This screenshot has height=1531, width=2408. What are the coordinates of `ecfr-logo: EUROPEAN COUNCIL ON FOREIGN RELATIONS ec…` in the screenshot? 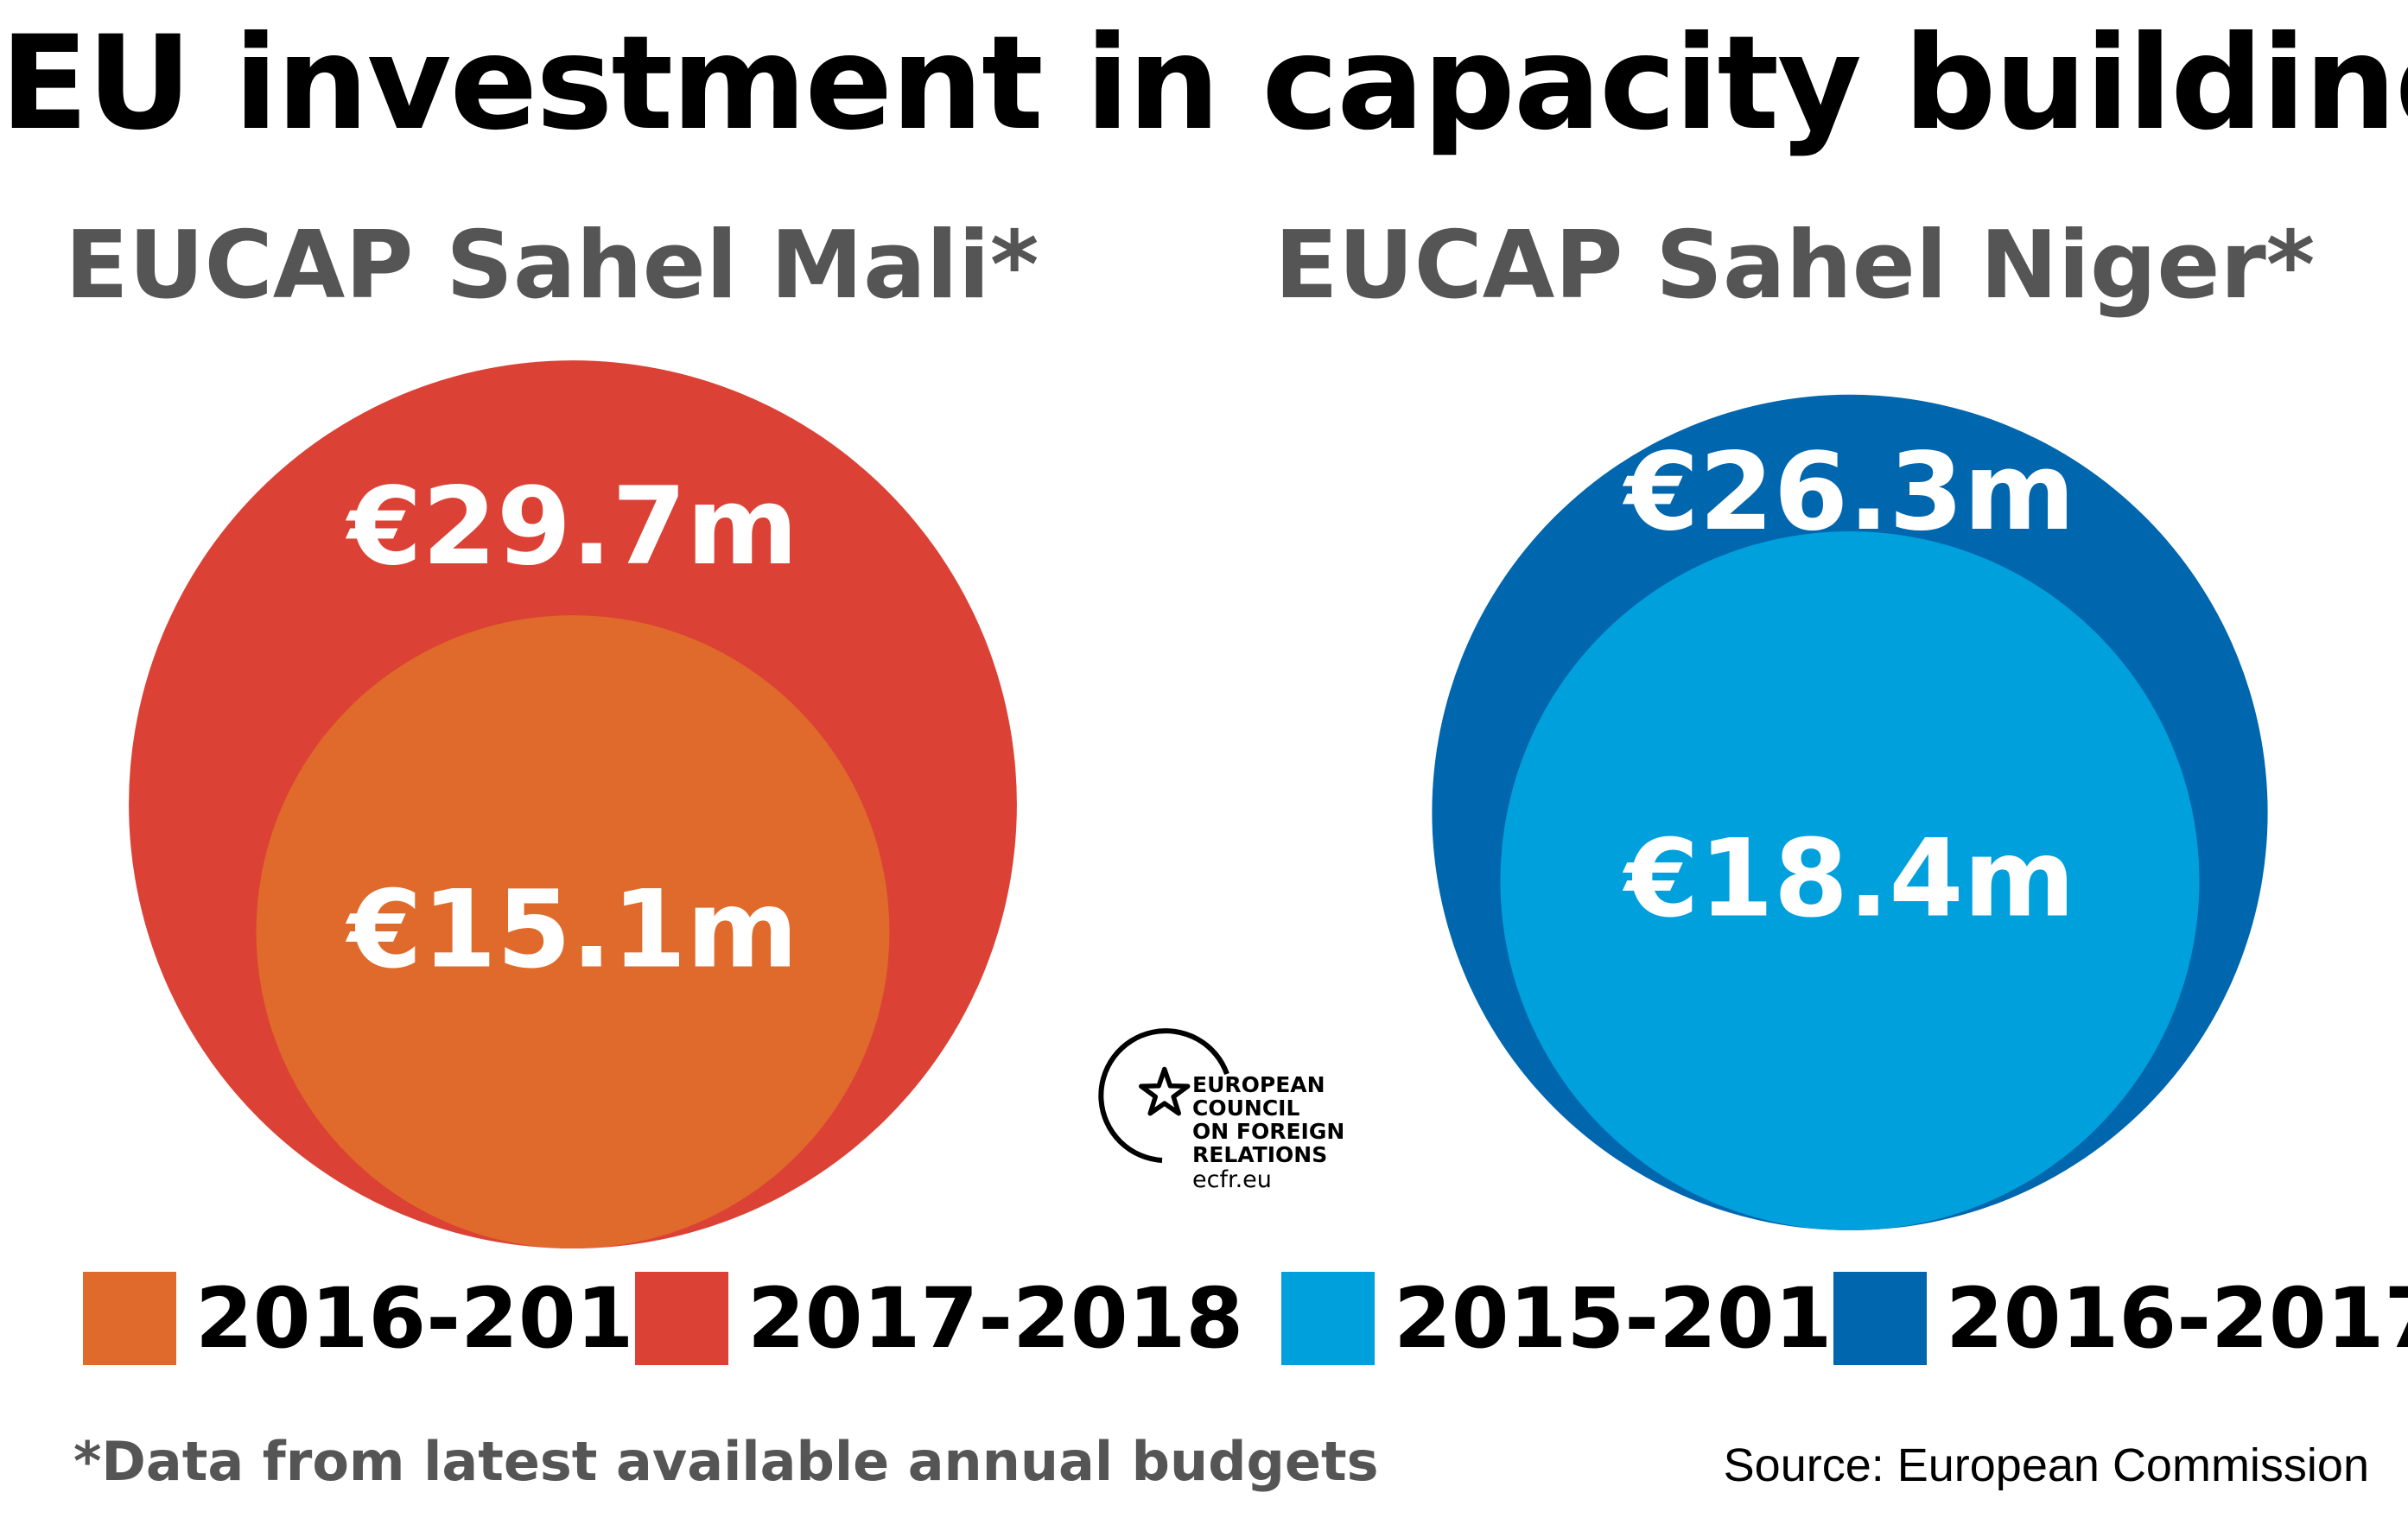 It's located at (1239, 1089).